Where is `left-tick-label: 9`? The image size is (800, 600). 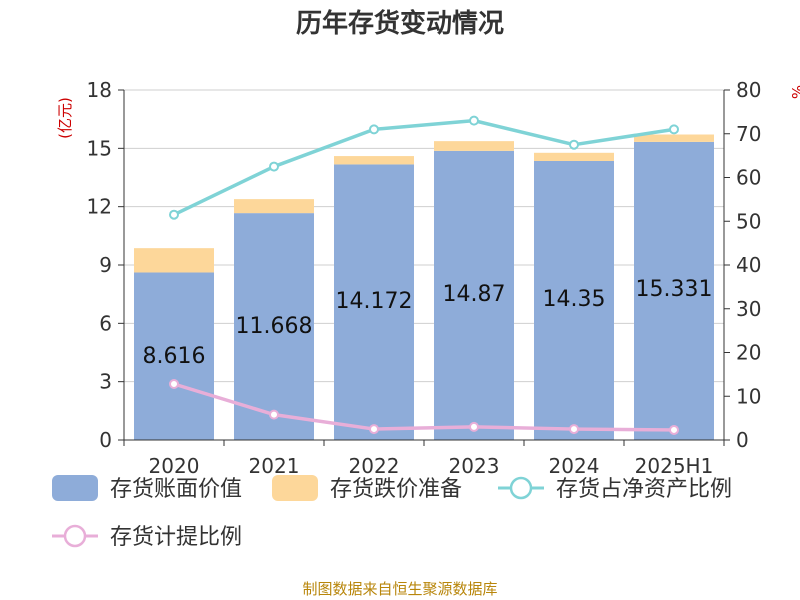
left-tick-label: 9 is located at coordinates (105, 265).